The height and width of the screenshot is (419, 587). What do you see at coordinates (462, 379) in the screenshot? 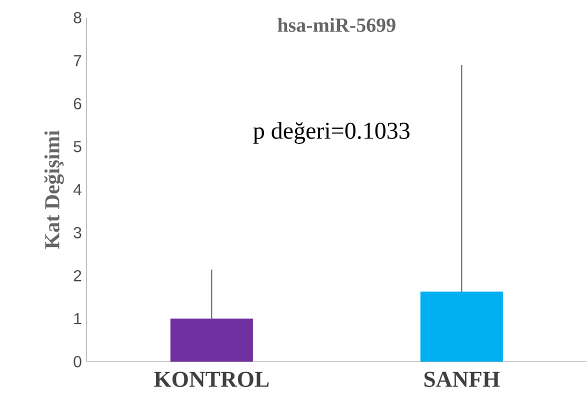
I see `x-tick-label: SANFH` at bounding box center [462, 379].